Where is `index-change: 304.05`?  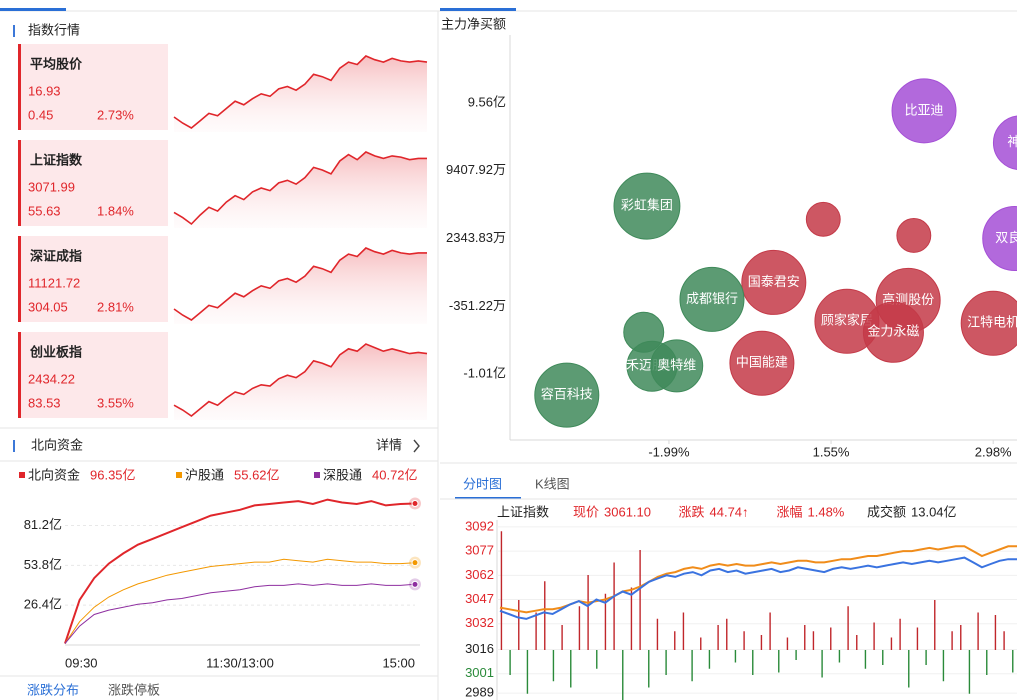 index-change: 304.05 is located at coordinates (48, 306).